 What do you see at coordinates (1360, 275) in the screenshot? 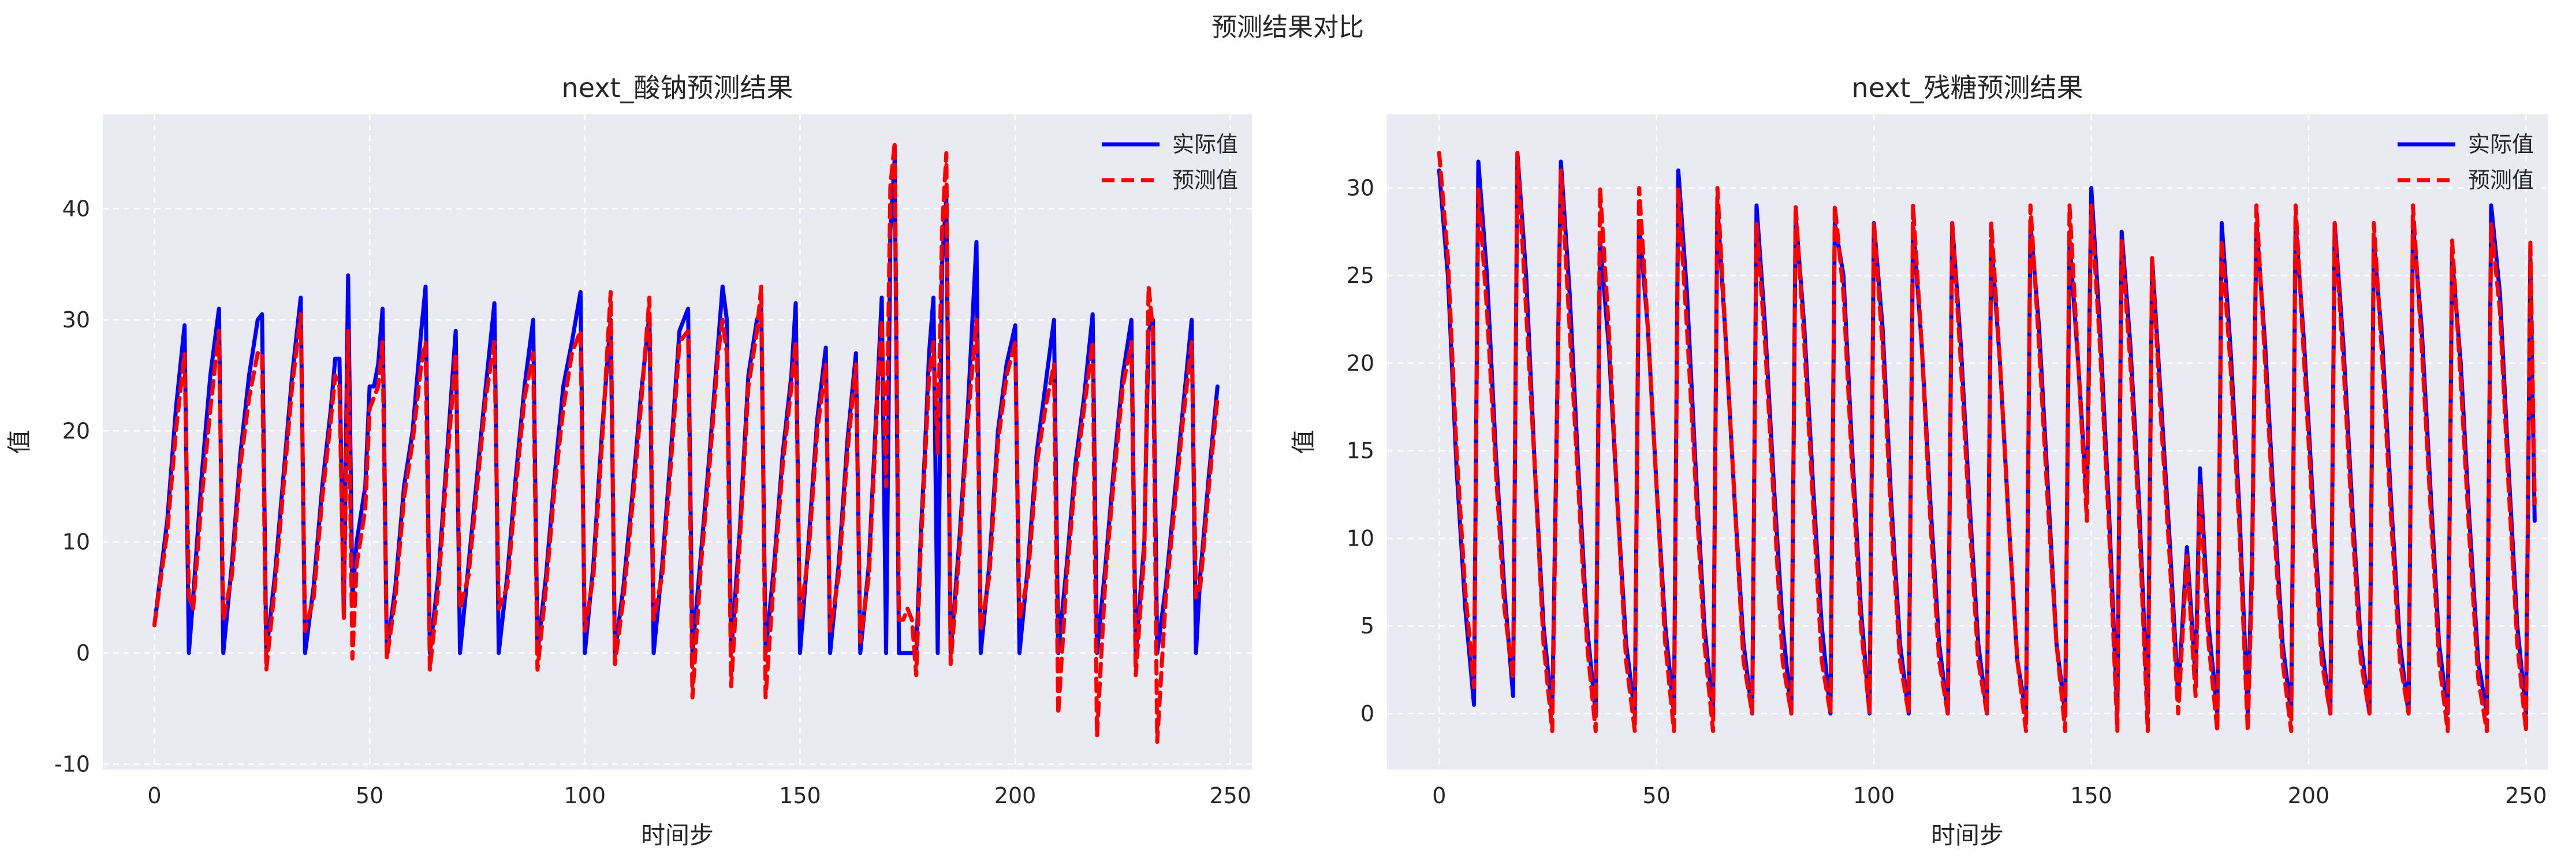
I see `y-tick-label: 25` at bounding box center [1360, 275].